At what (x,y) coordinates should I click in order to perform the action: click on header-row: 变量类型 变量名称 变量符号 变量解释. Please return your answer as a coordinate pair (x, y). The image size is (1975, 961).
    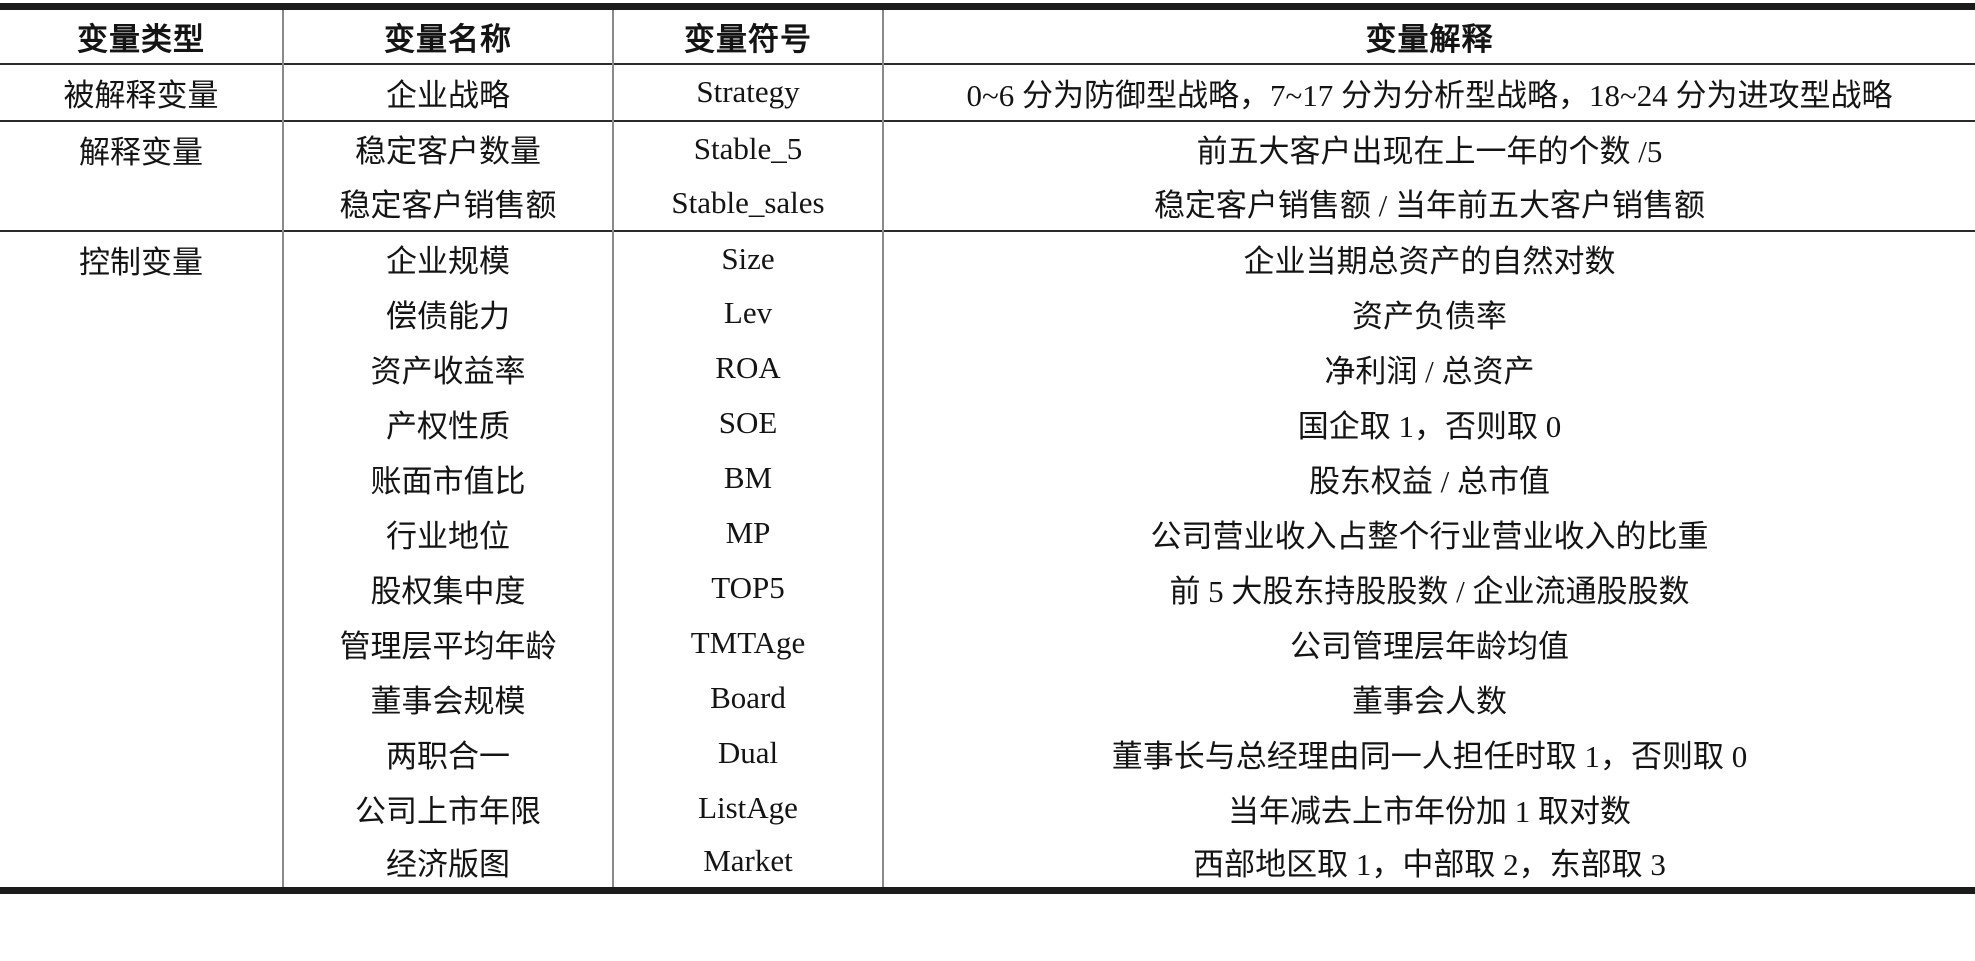
    Looking at the image, I should click on (987, 35).